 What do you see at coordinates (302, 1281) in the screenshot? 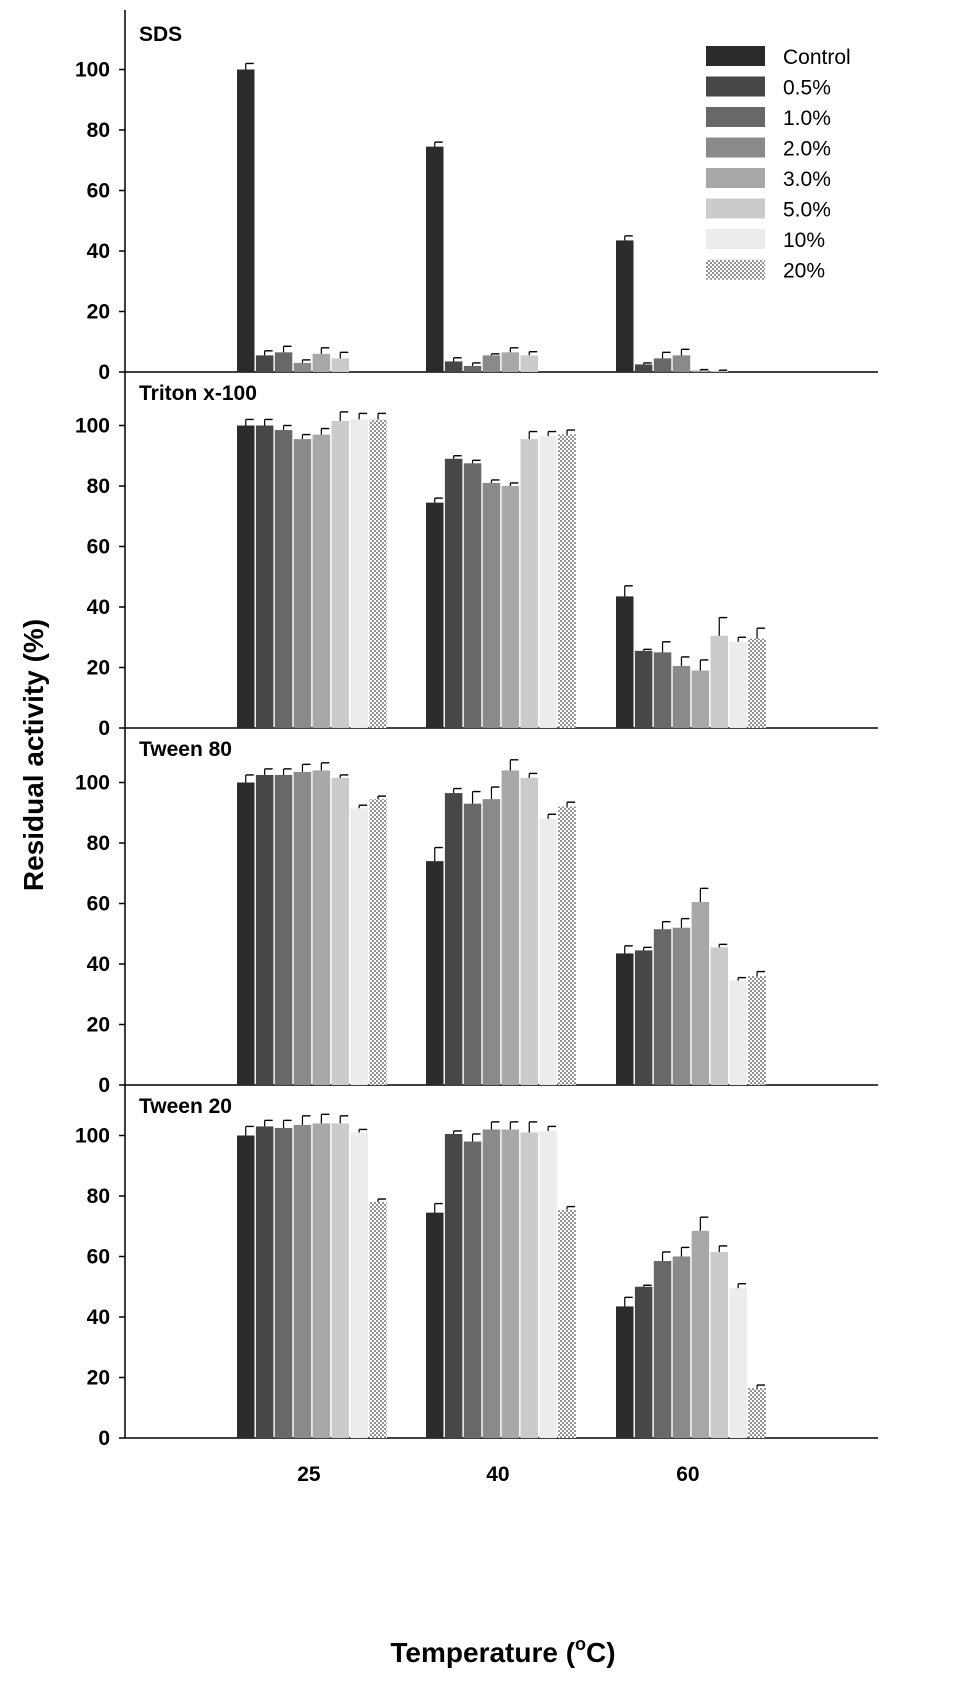
I see `bar-tween-20-25-s3` at bounding box center [302, 1281].